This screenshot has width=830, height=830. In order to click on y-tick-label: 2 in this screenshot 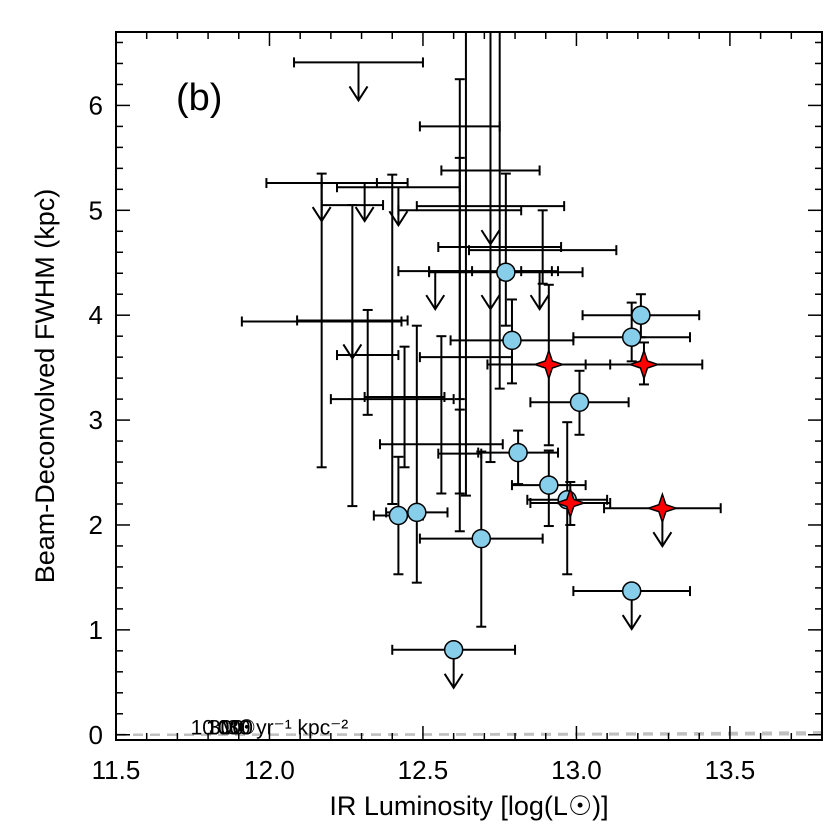, I will do `click(96, 525)`.